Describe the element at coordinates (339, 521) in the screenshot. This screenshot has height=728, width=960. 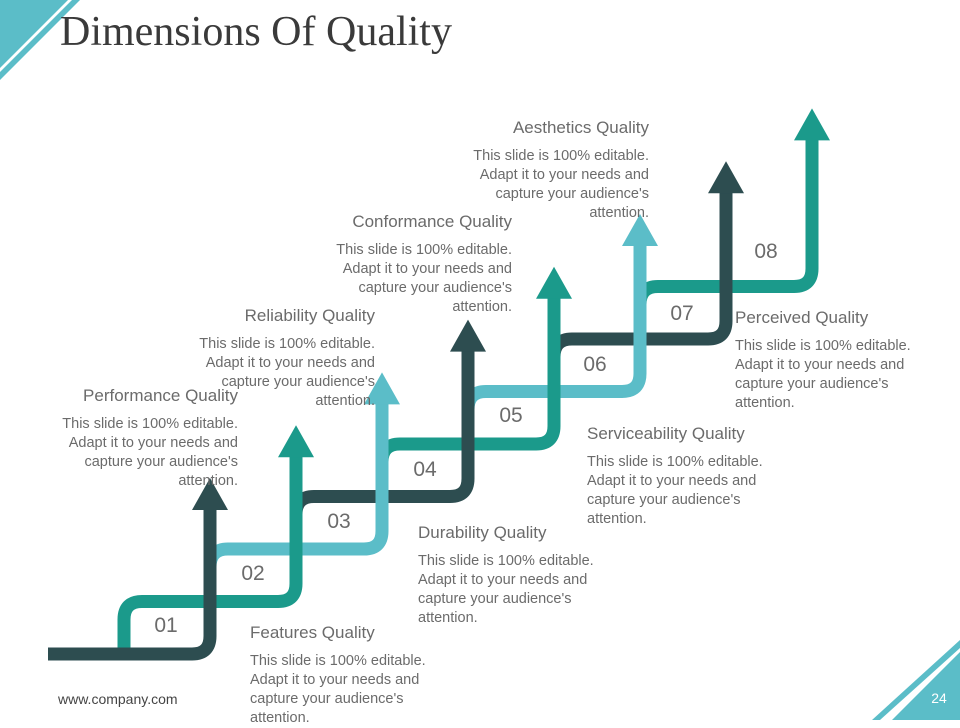
I see `step-number: 03` at that location.